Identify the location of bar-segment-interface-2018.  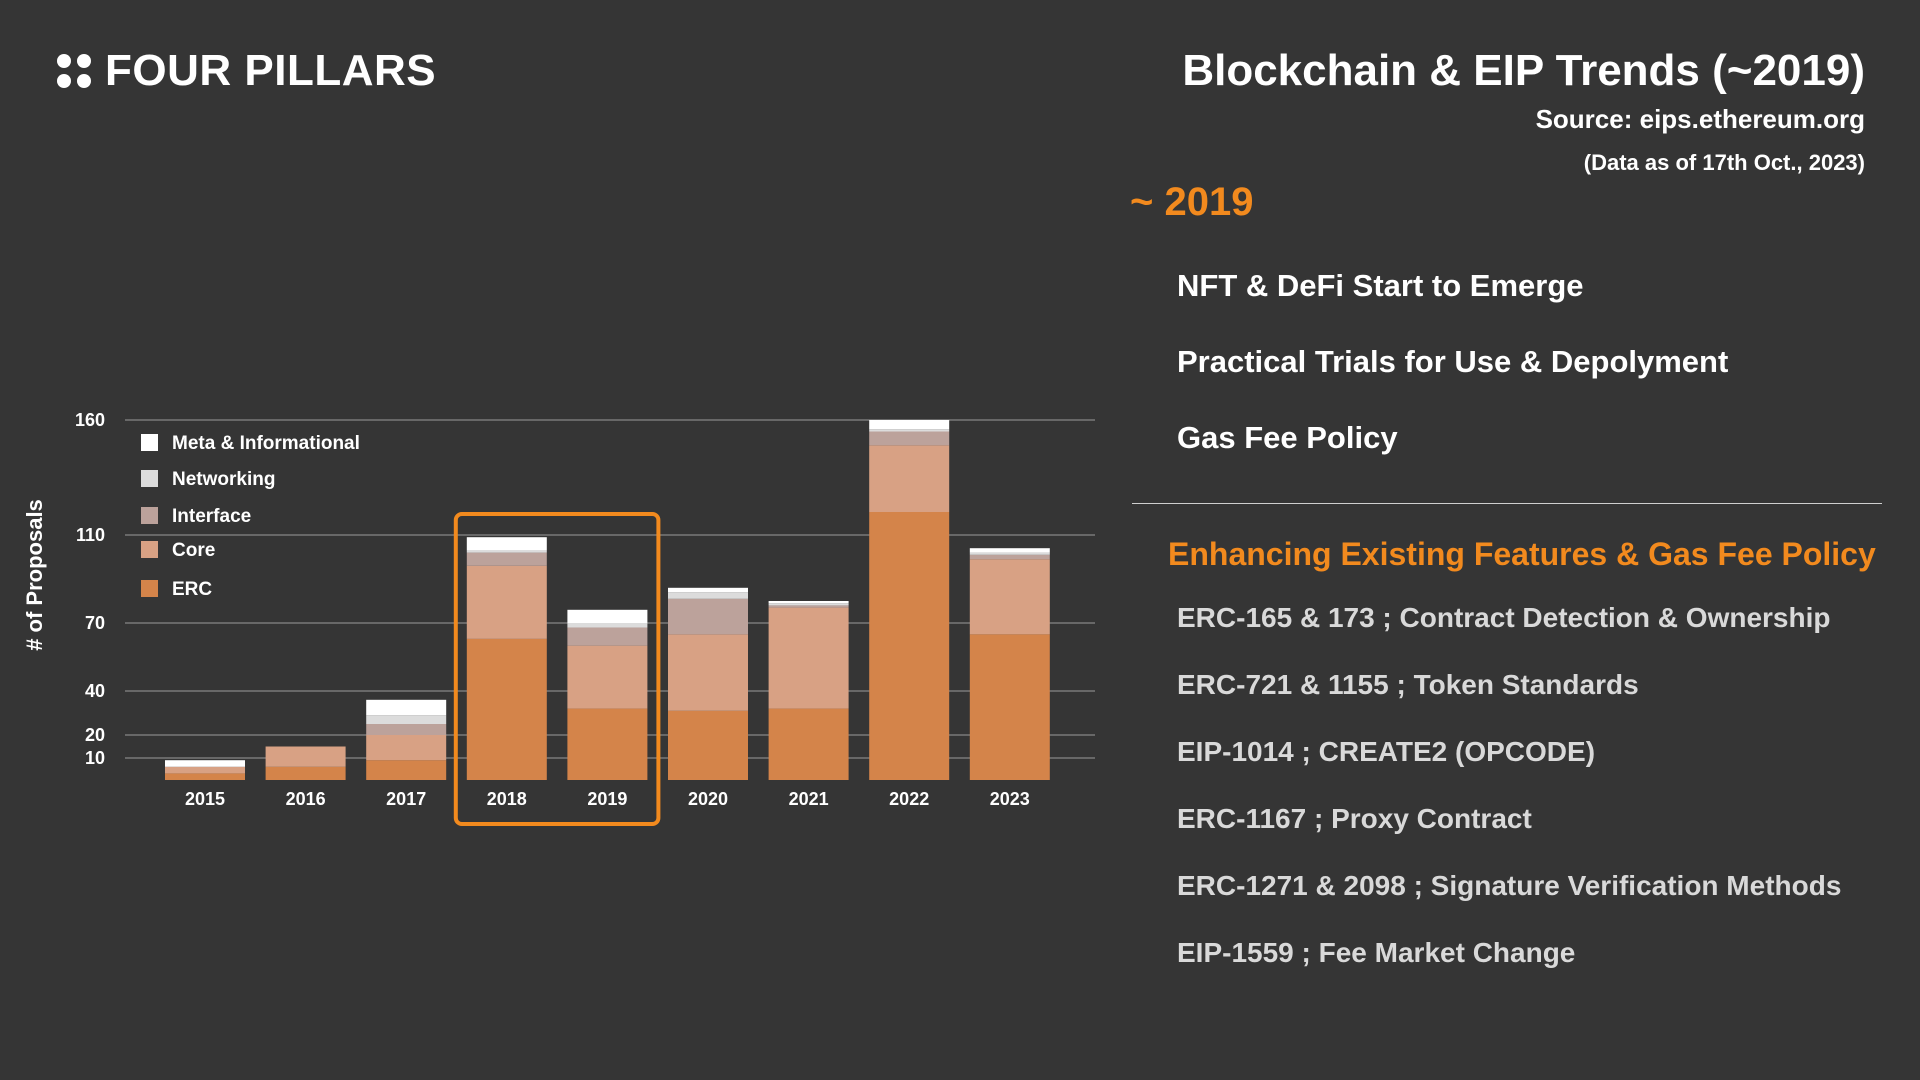
(506, 559).